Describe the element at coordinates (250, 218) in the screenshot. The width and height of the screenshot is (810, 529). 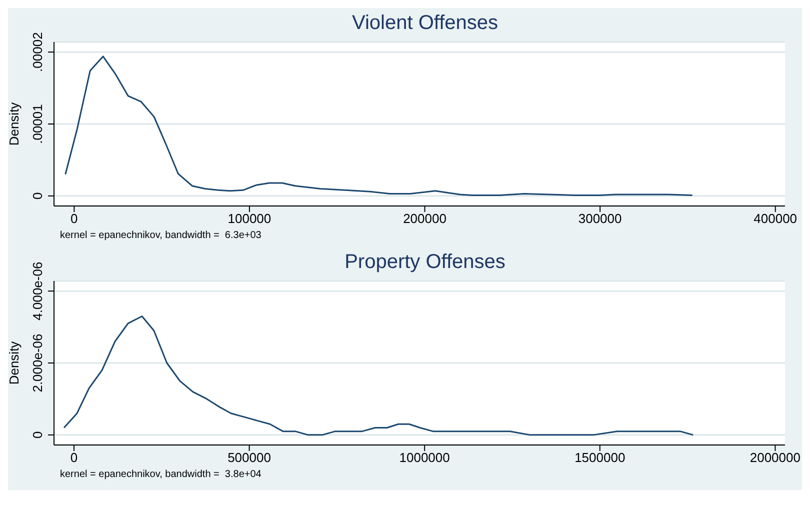
I see `x-tick-label: 100000` at that location.